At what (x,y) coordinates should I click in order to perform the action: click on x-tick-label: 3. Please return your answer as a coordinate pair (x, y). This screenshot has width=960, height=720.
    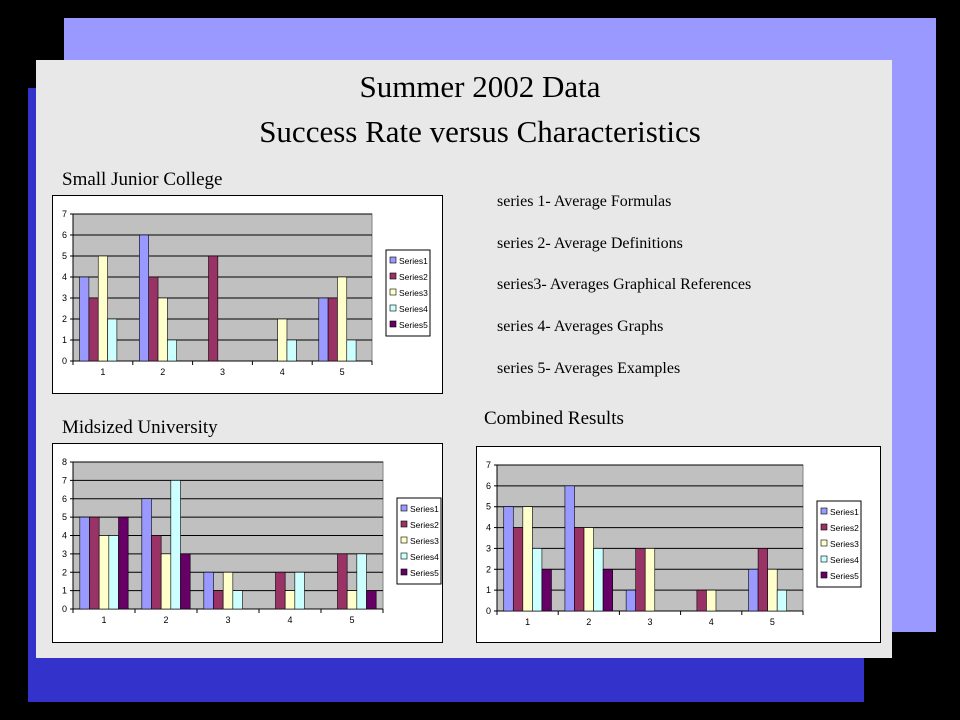
    Looking at the image, I should click on (227, 620).